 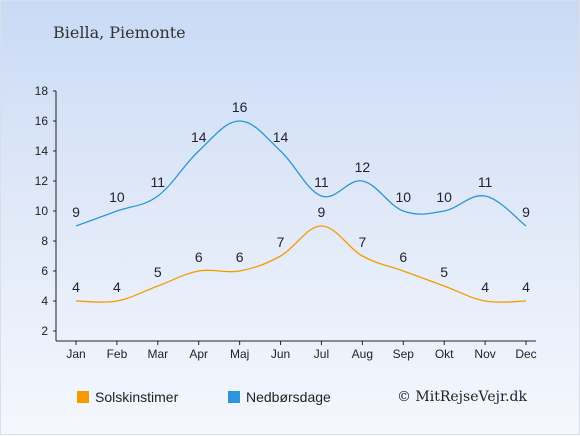 What do you see at coordinates (301, 264) in the screenshot?
I see `series-line-sun` at bounding box center [301, 264].